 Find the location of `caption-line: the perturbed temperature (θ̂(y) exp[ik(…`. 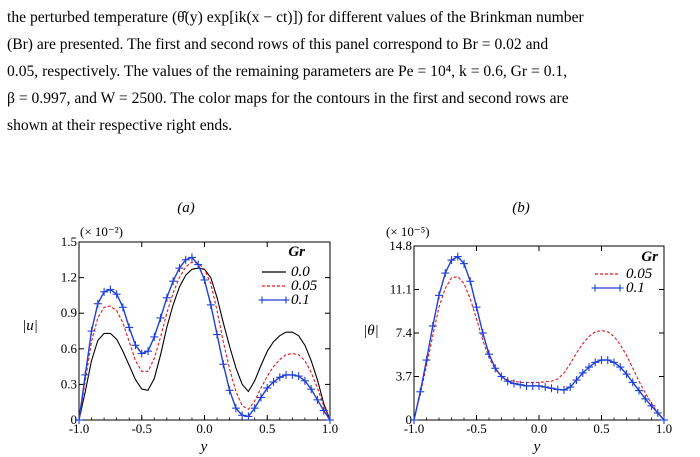

caption-line: the perturbed temperature (θ̂(y) exp[ik(… is located at coordinates (295, 17).